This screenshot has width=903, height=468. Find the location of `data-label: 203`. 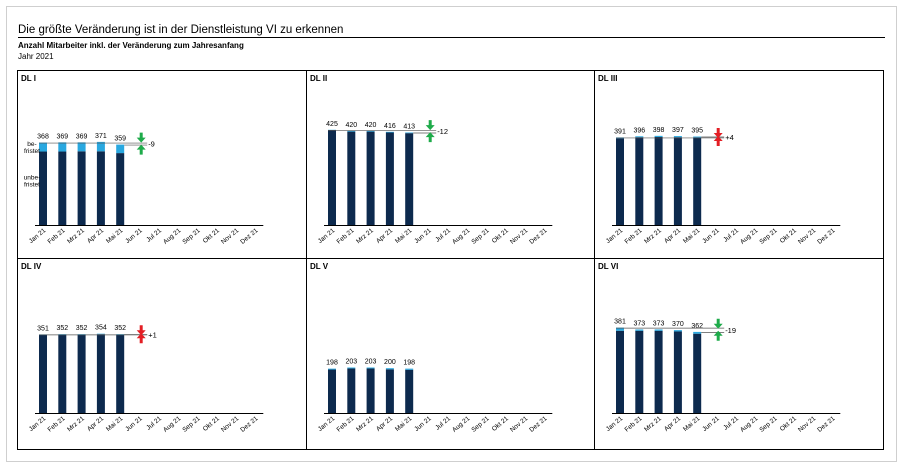

data-label: 203 is located at coordinates (371, 362).